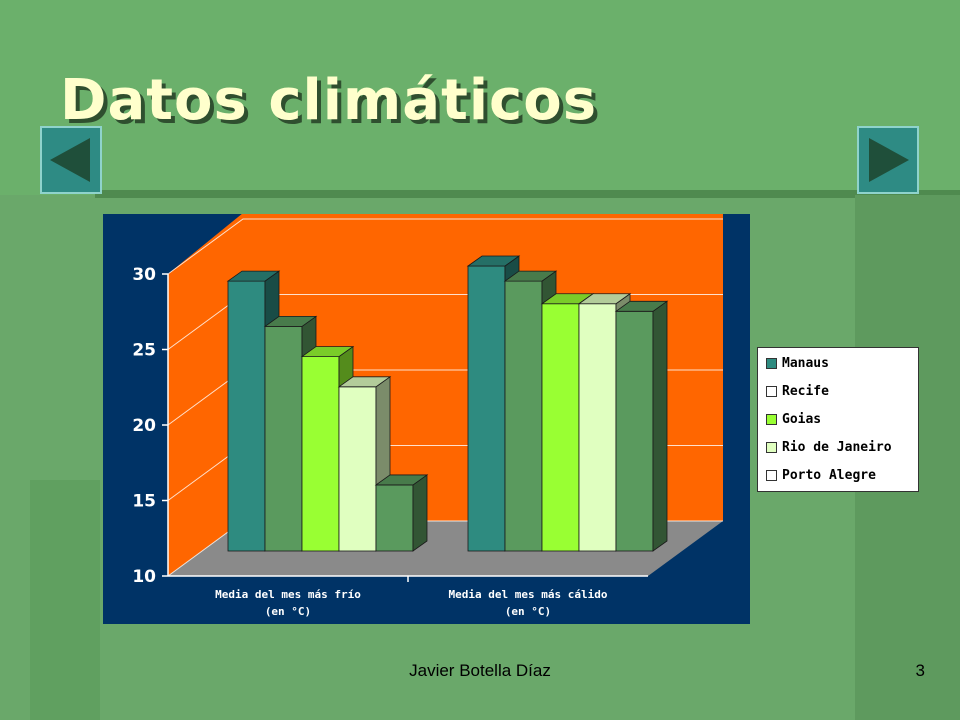 The height and width of the screenshot is (720, 960). I want to click on legend-label: Rio de Janeiro, so click(837, 447).